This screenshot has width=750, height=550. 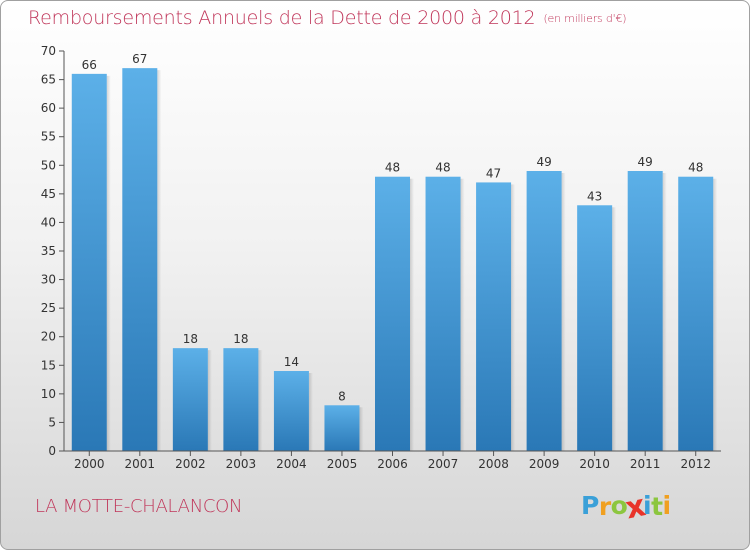 What do you see at coordinates (48, 165) in the screenshot?
I see `y-tick-label: 50` at bounding box center [48, 165].